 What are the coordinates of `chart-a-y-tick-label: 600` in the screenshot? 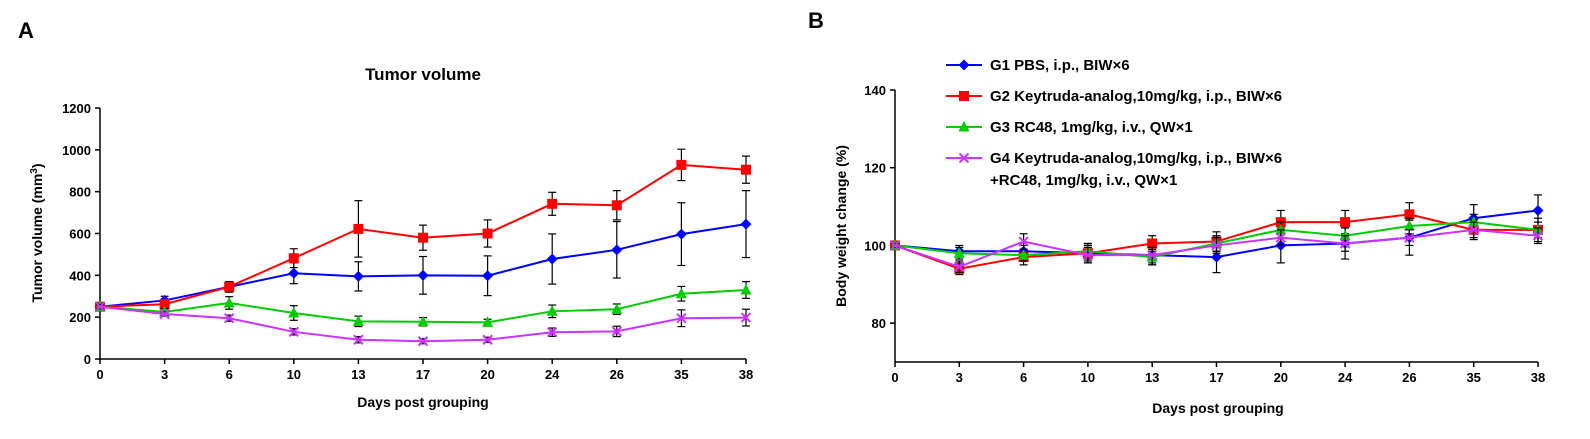 It's located at (80, 234).